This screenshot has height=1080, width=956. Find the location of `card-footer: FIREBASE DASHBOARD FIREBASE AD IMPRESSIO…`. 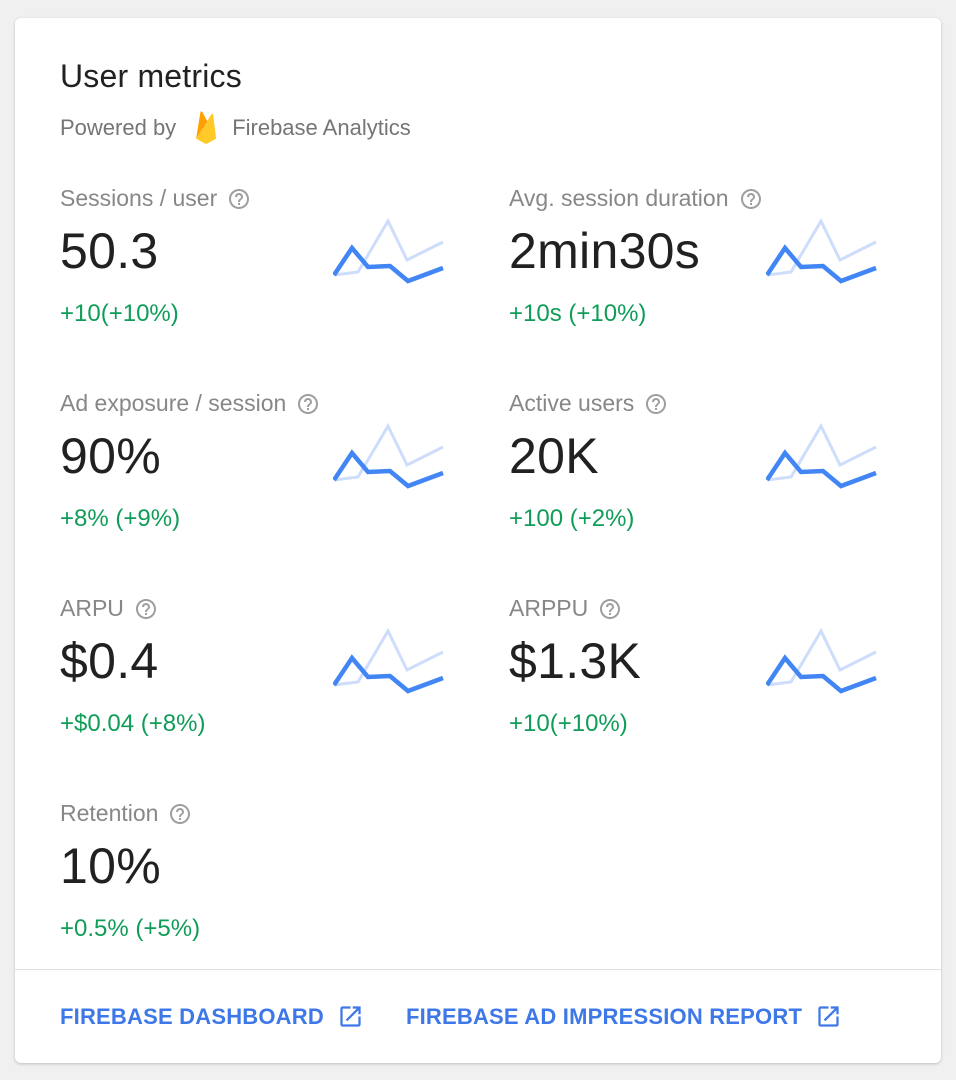

card-footer: FIREBASE DASHBOARD FIREBASE AD IMPRESSIO… is located at coordinates (478, 1016).